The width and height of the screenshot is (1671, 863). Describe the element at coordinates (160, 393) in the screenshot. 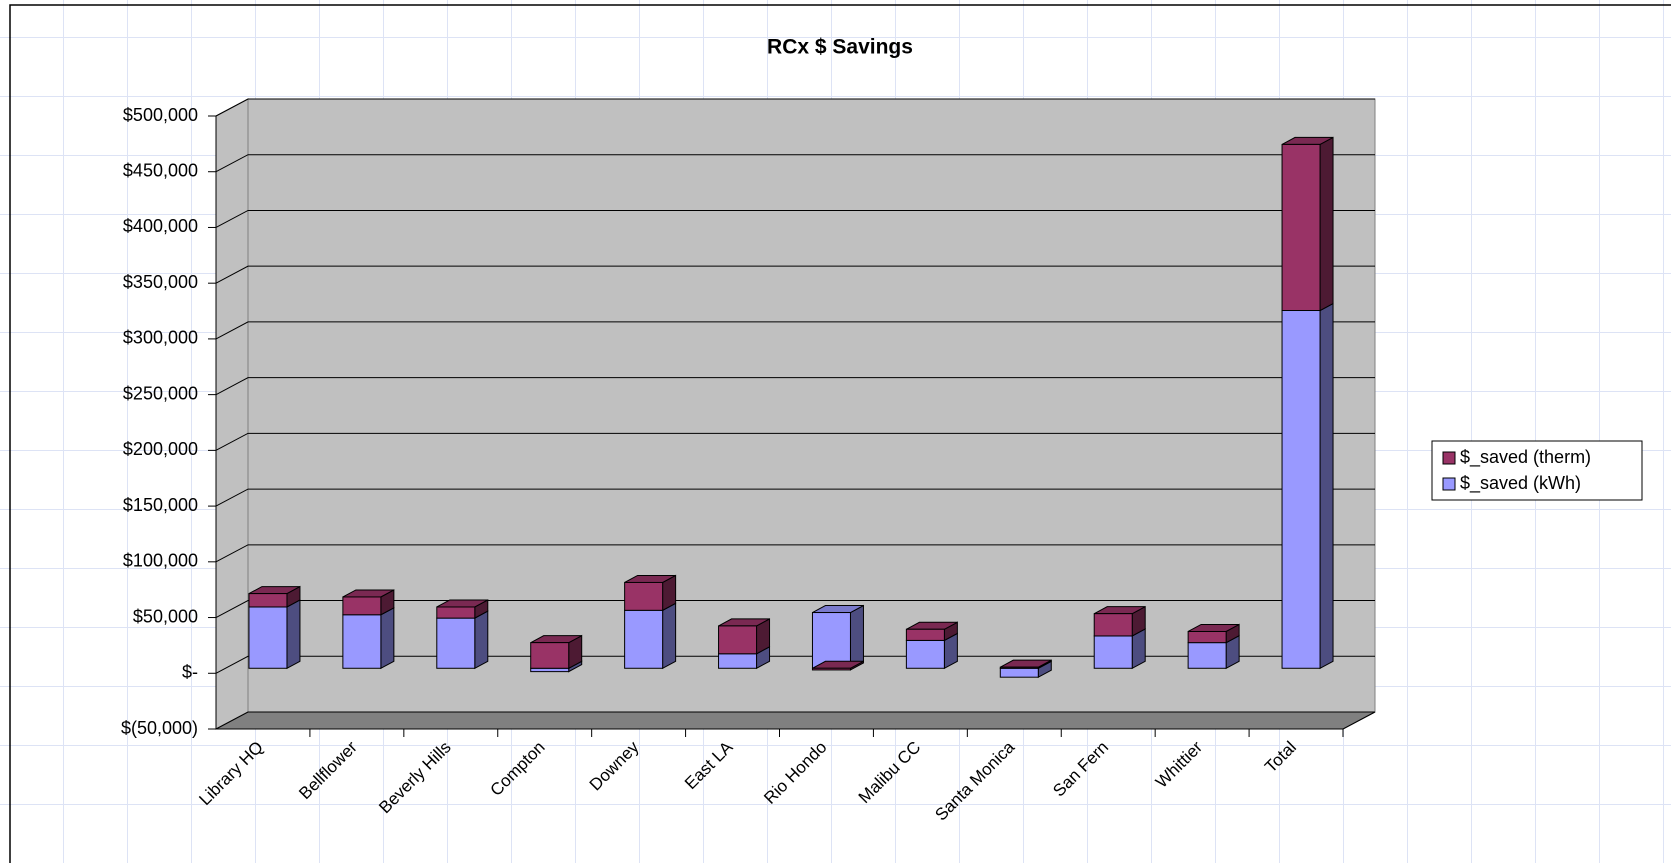

I see `y-tick-label: $250,000` at that location.